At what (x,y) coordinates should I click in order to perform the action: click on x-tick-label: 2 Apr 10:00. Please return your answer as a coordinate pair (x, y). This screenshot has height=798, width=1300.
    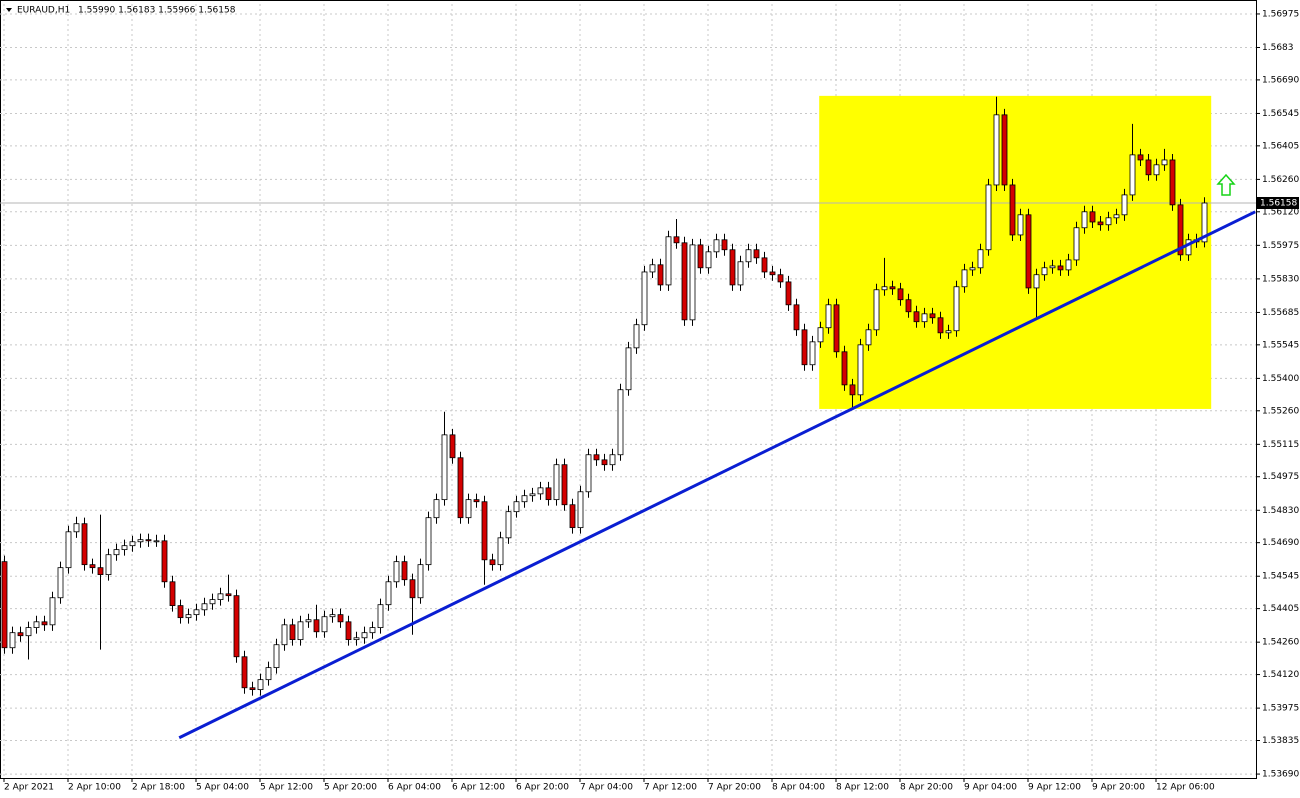
    Looking at the image, I should click on (94, 788).